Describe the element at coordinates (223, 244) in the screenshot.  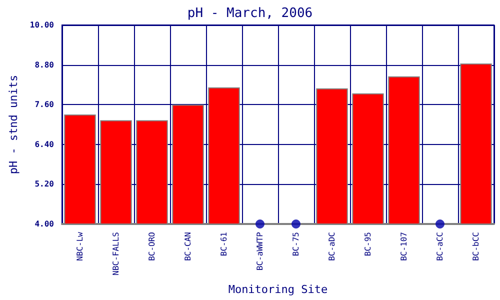
I see `x-tick-label: BC-61` at that location.